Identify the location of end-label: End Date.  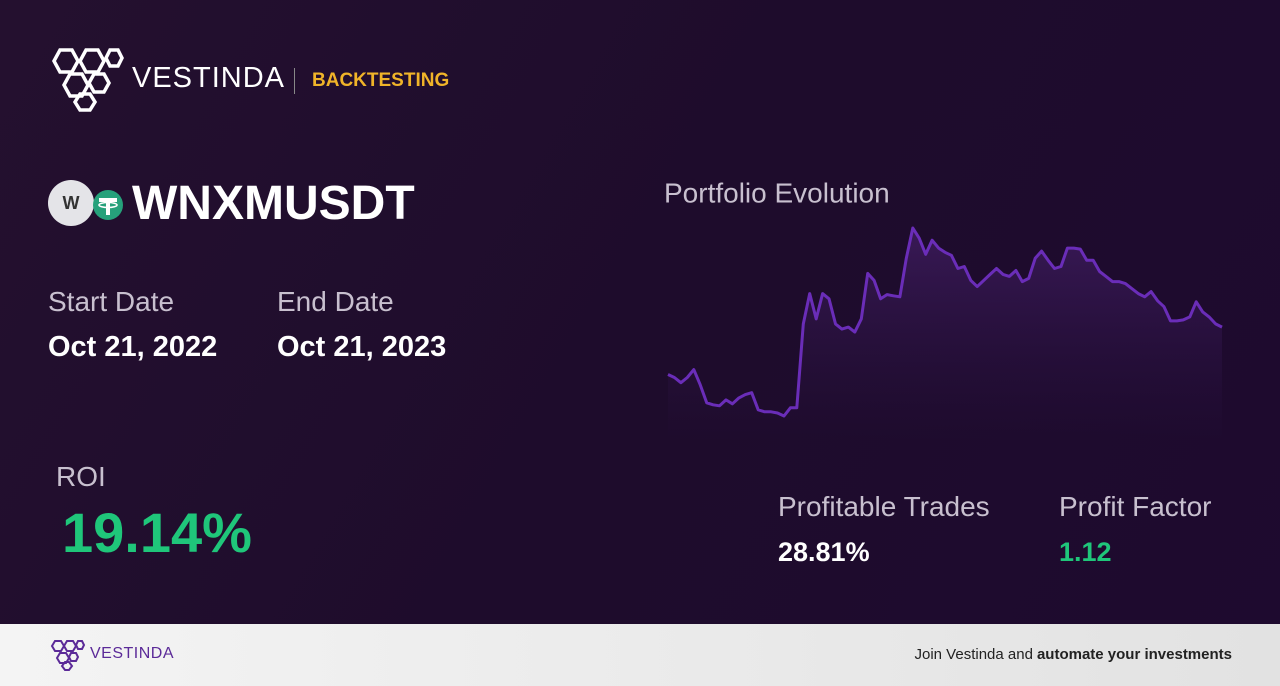
(335, 301).